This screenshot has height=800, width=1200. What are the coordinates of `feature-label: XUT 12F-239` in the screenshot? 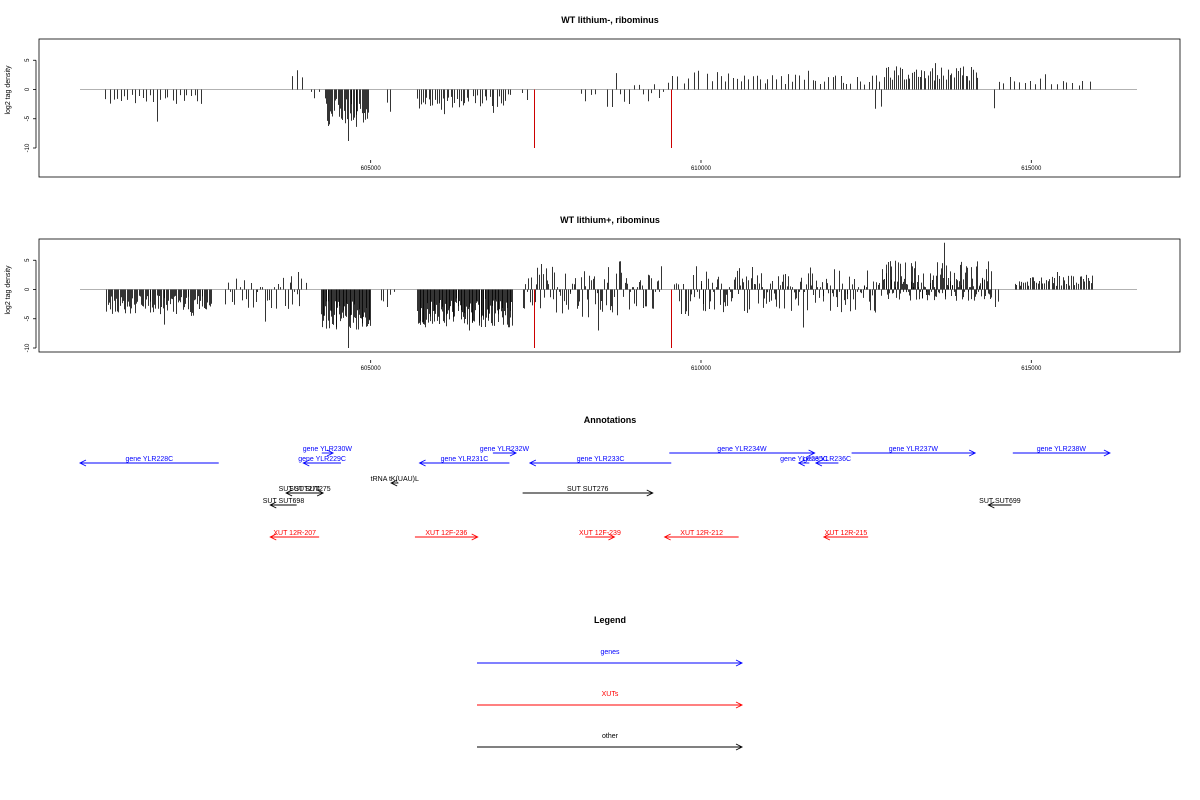 It's located at (600, 533).